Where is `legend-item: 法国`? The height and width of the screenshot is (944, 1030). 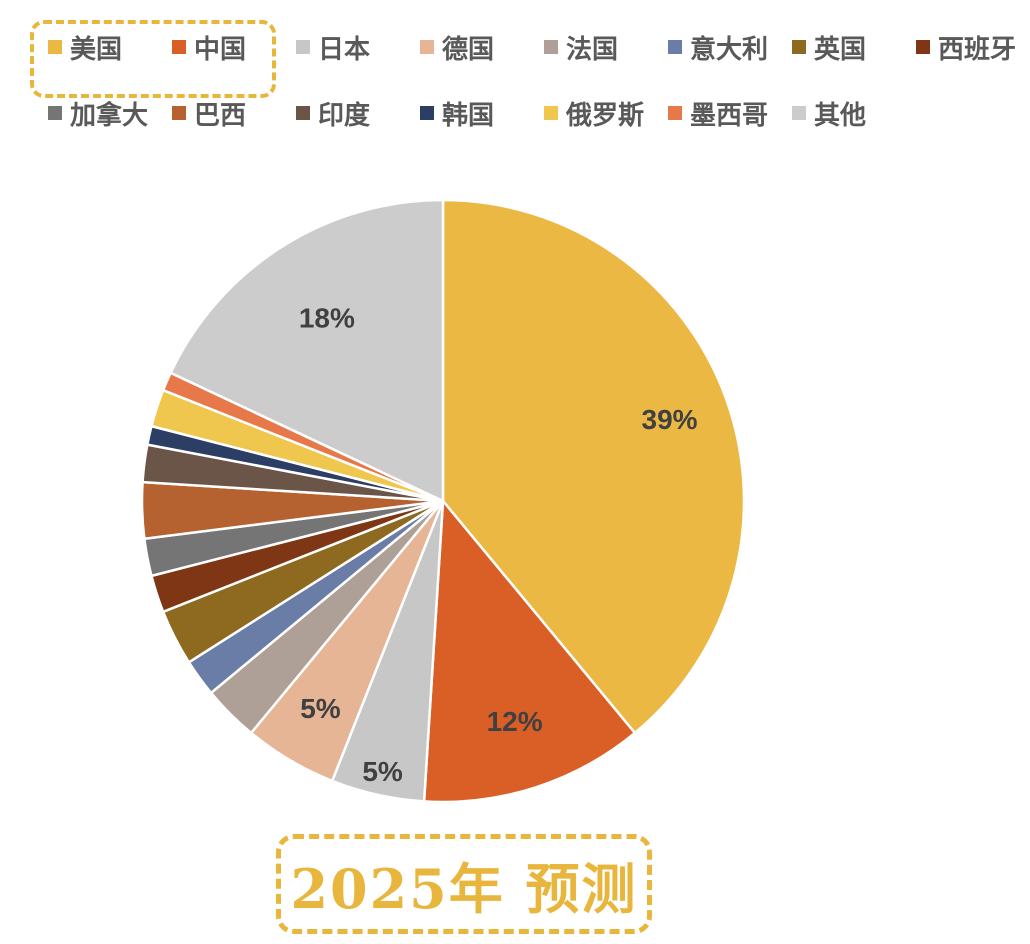
legend-item: 法国 is located at coordinates (581, 48).